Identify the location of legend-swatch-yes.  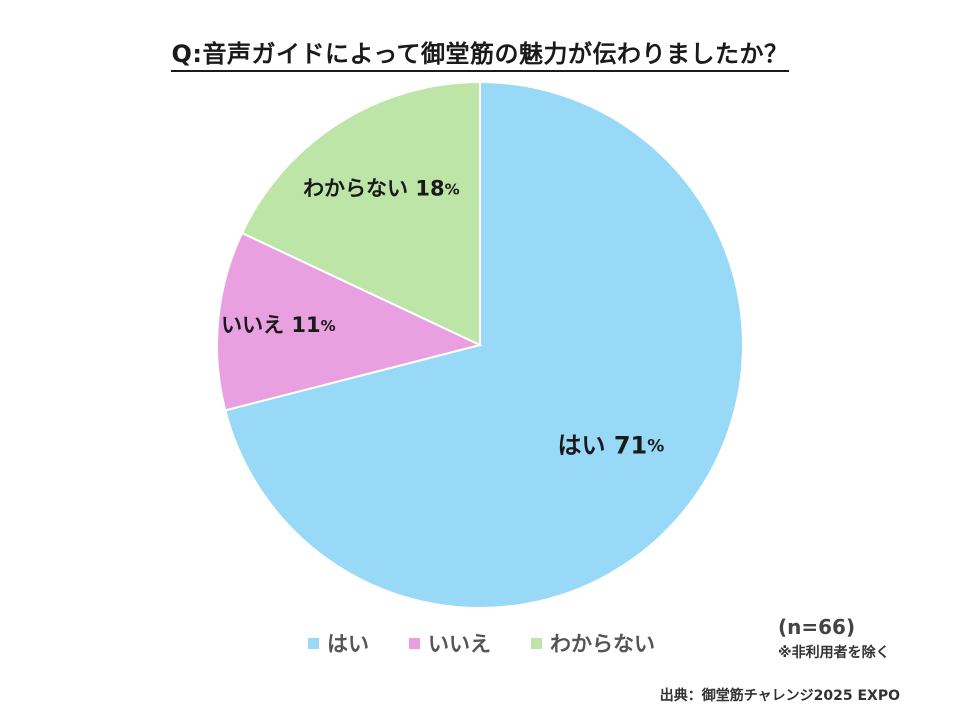
(313, 643).